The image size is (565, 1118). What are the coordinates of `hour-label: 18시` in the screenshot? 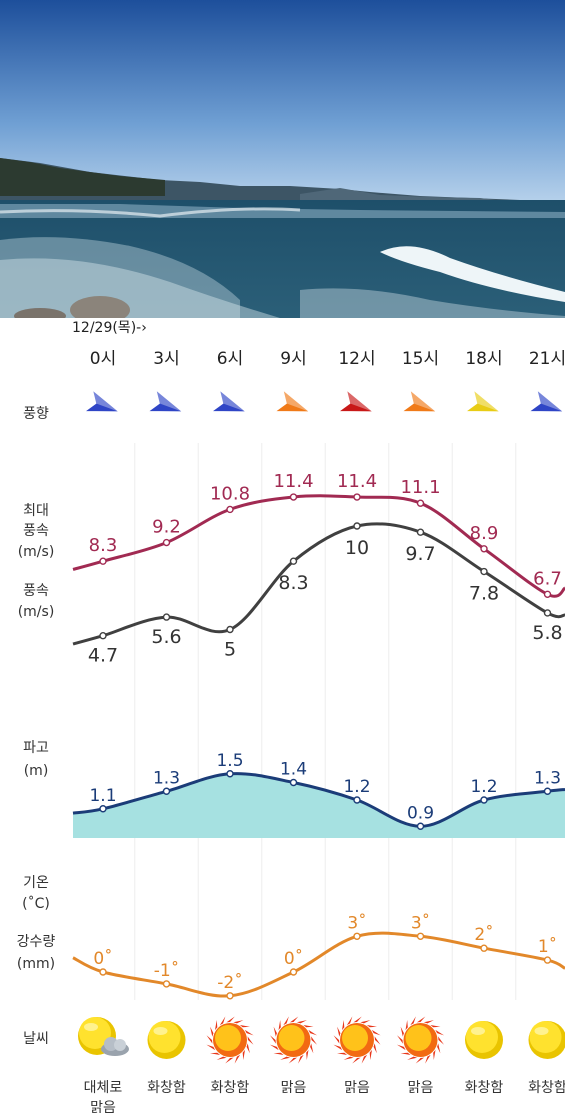 It's located at (483, 359).